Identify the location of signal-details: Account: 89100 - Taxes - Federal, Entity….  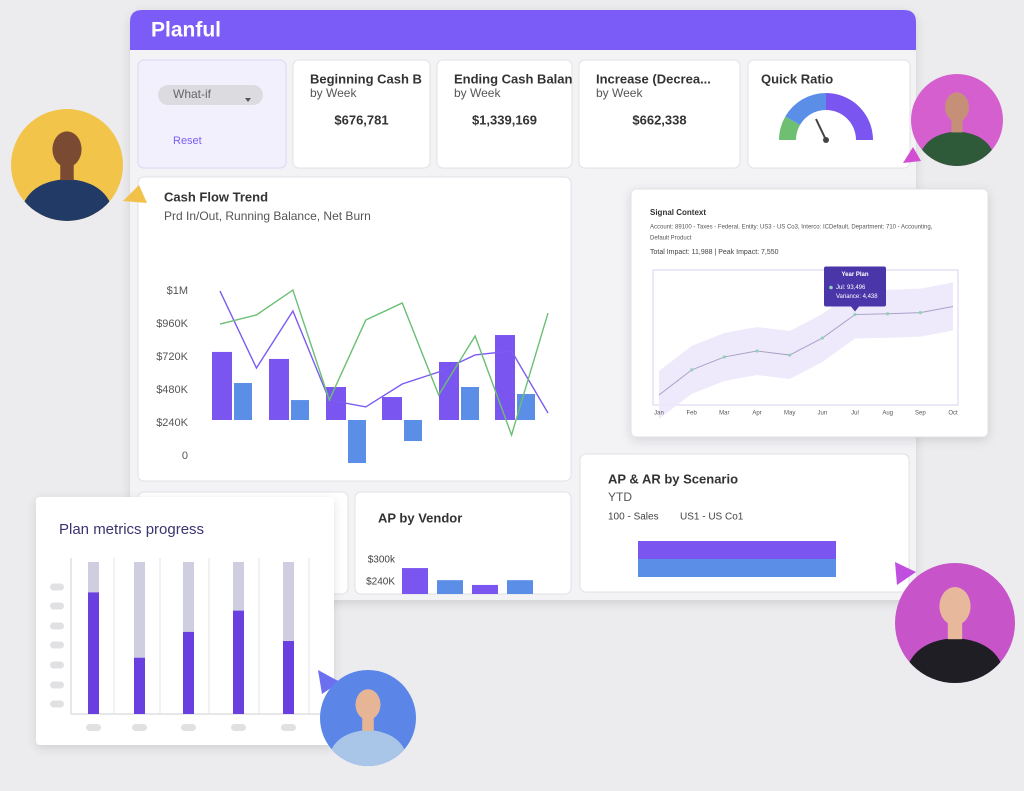
(791, 228).